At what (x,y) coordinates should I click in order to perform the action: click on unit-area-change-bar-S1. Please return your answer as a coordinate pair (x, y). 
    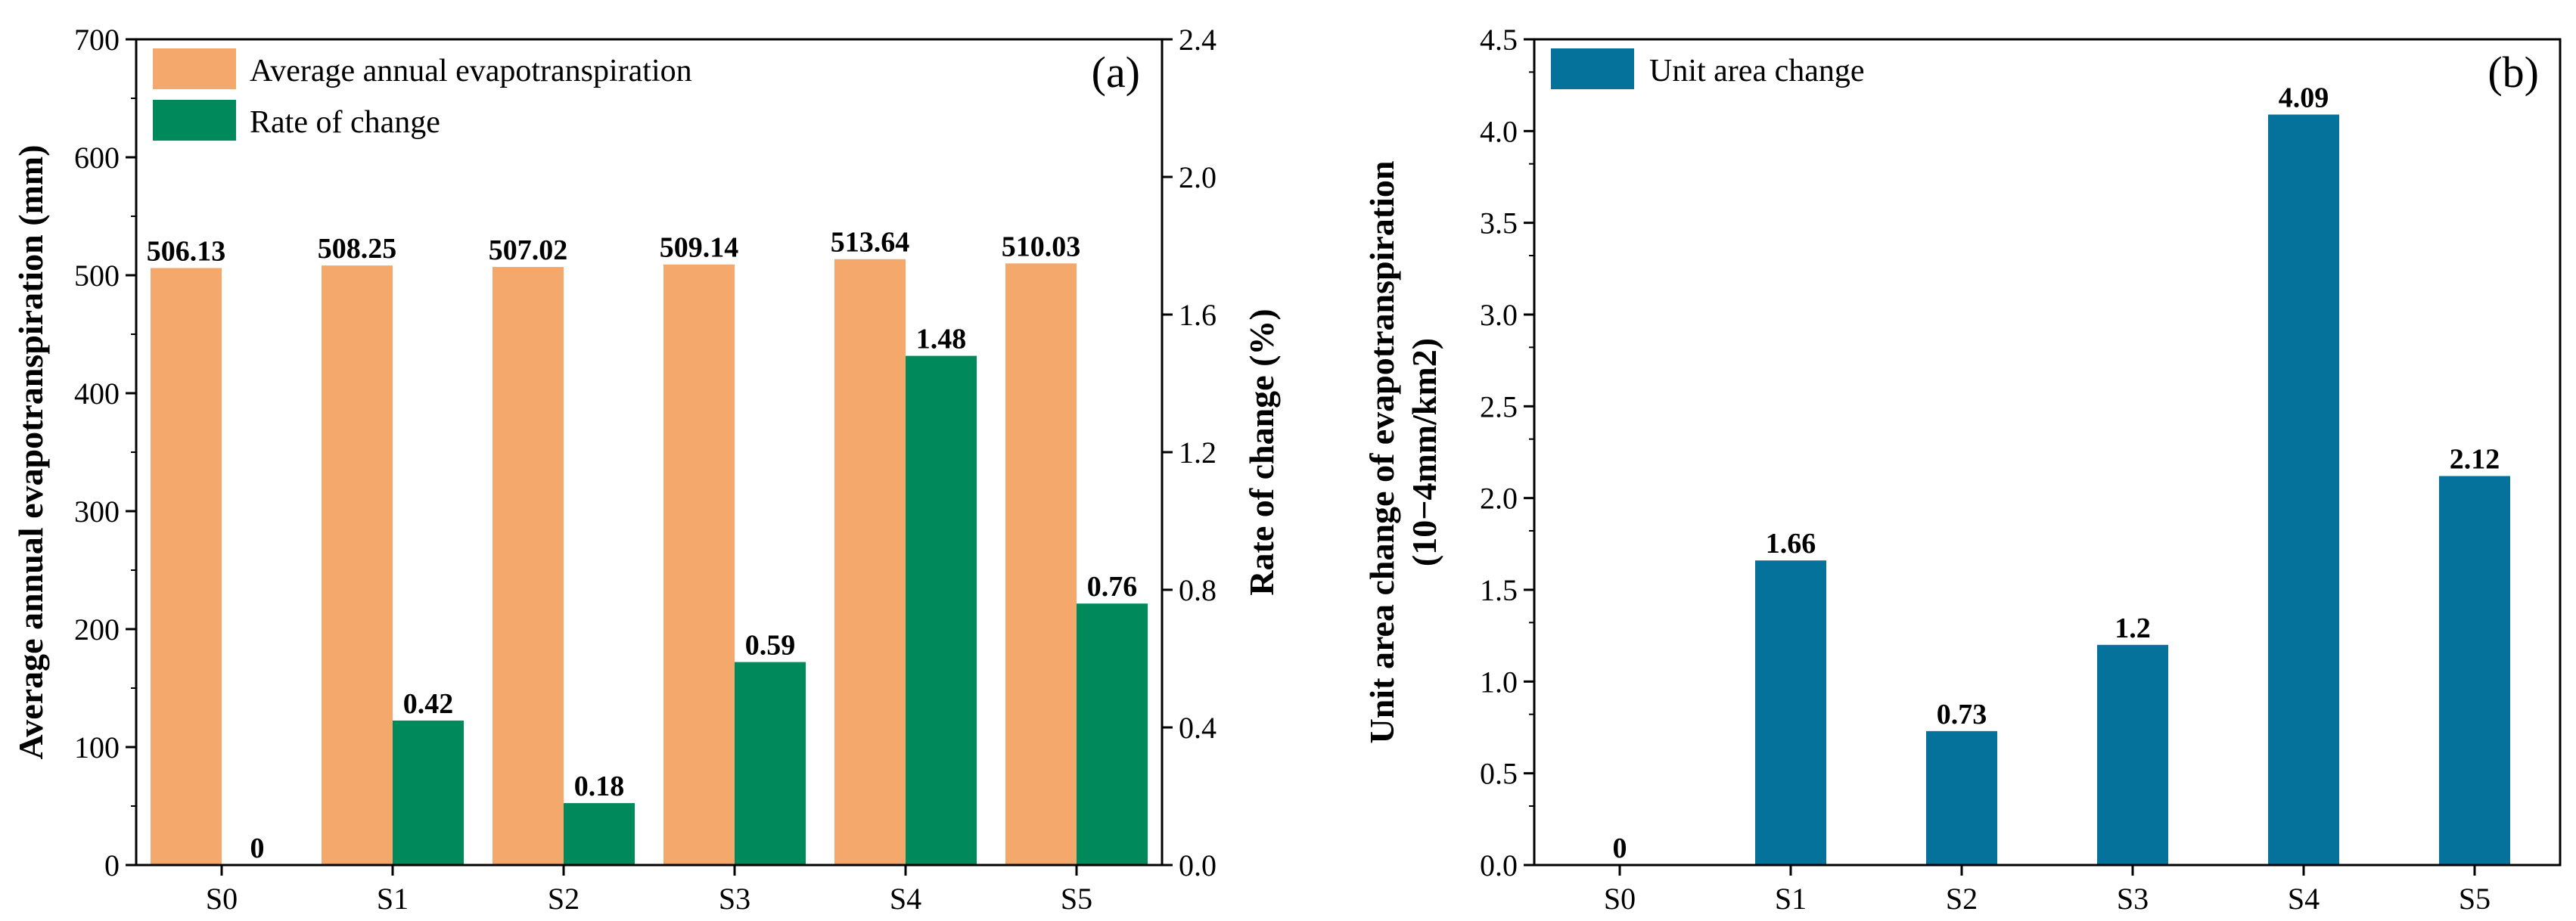
    Looking at the image, I should click on (1790, 712).